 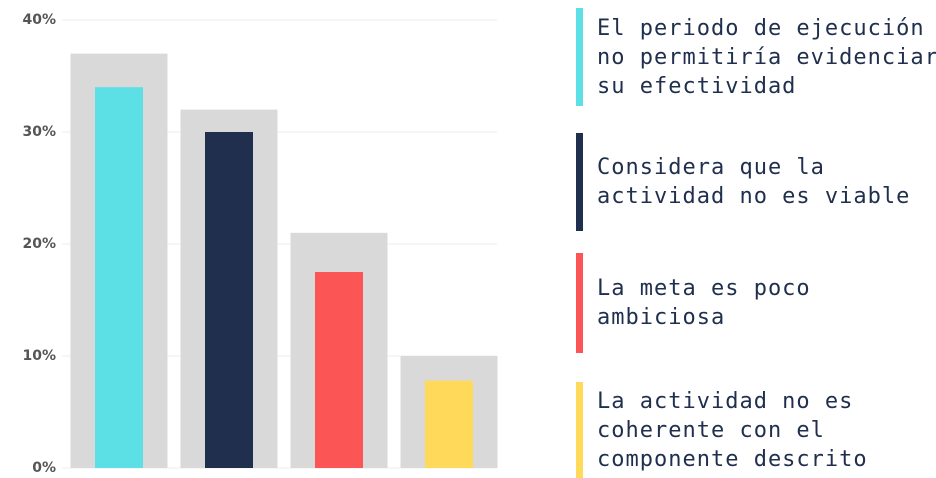 I want to click on y-tick-label: 20%, so click(x=39, y=244).